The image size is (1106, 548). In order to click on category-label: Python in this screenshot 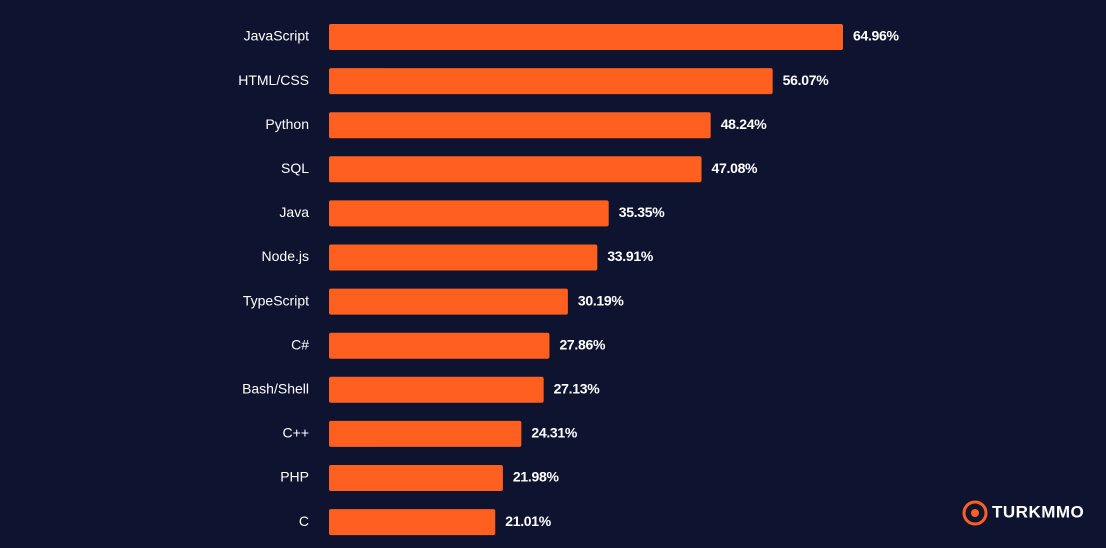, I will do `click(287, 124)`.